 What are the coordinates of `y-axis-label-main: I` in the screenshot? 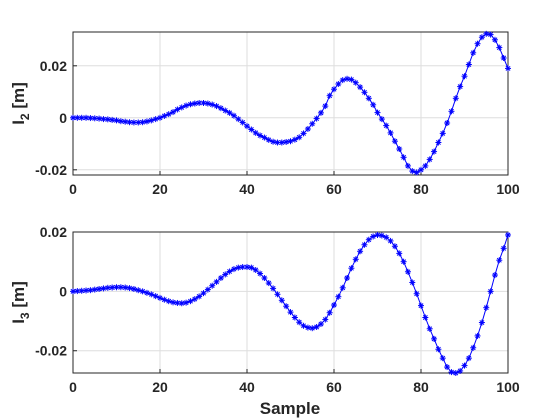 It's located at (18, 122).